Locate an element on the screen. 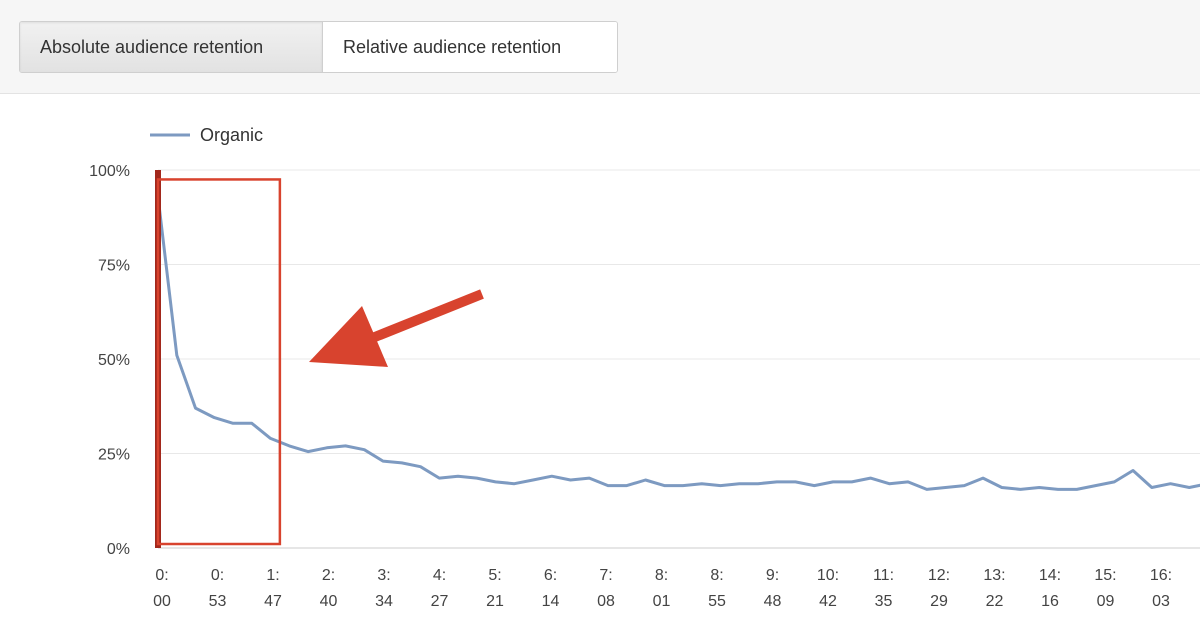 The image size is (1200, 626). y-tick-label: 25% is located at coordinates (114, 455).